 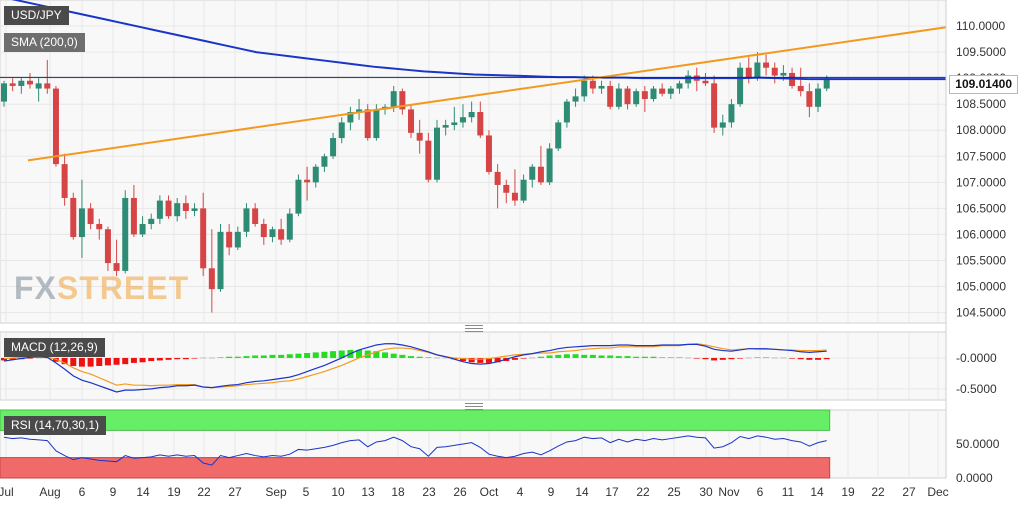 I want to click on macd-indicator-label: MACD (12,26,9), so click(x=54, y=347).